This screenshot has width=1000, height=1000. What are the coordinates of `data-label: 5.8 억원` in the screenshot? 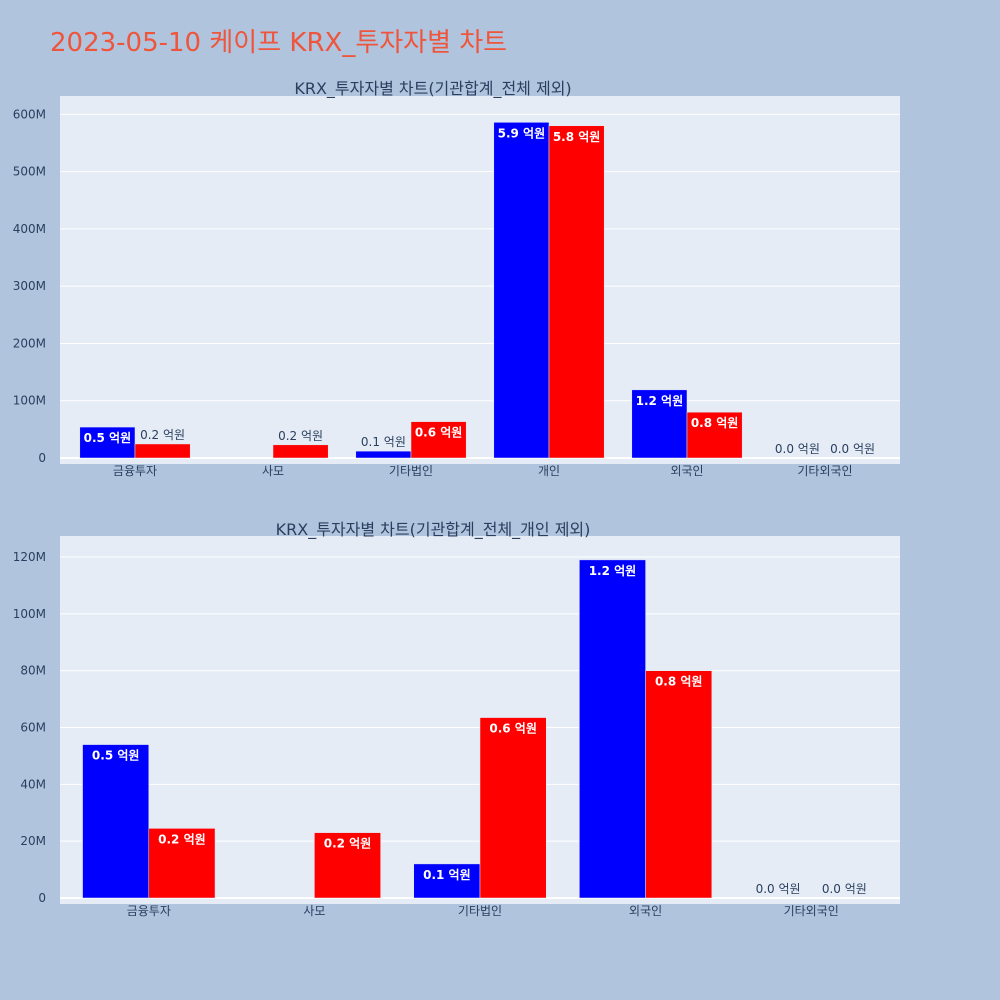 It's located at (577, 137).